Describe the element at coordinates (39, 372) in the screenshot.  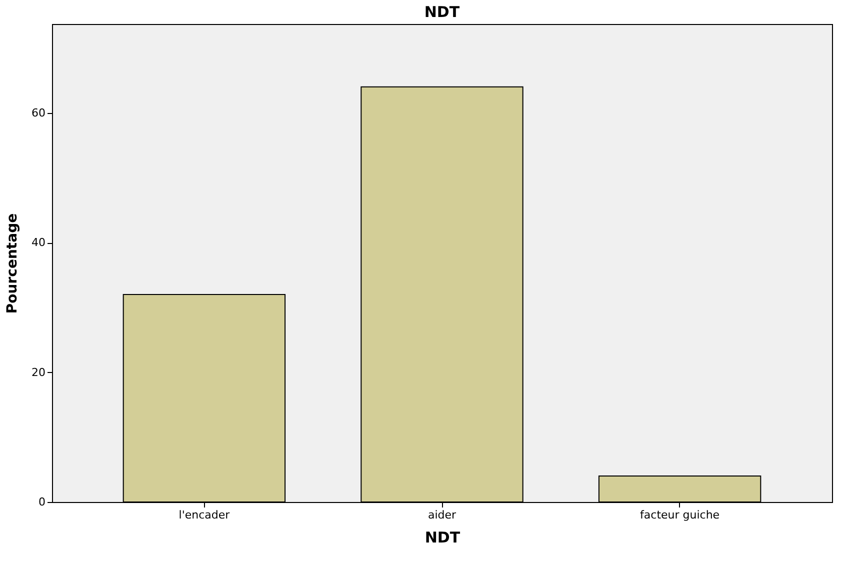
I see `y-tick-label: 20` at that location.